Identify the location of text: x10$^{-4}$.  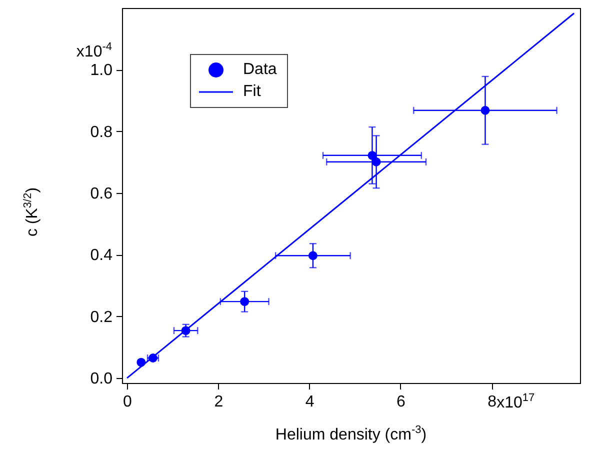
(94, 50).